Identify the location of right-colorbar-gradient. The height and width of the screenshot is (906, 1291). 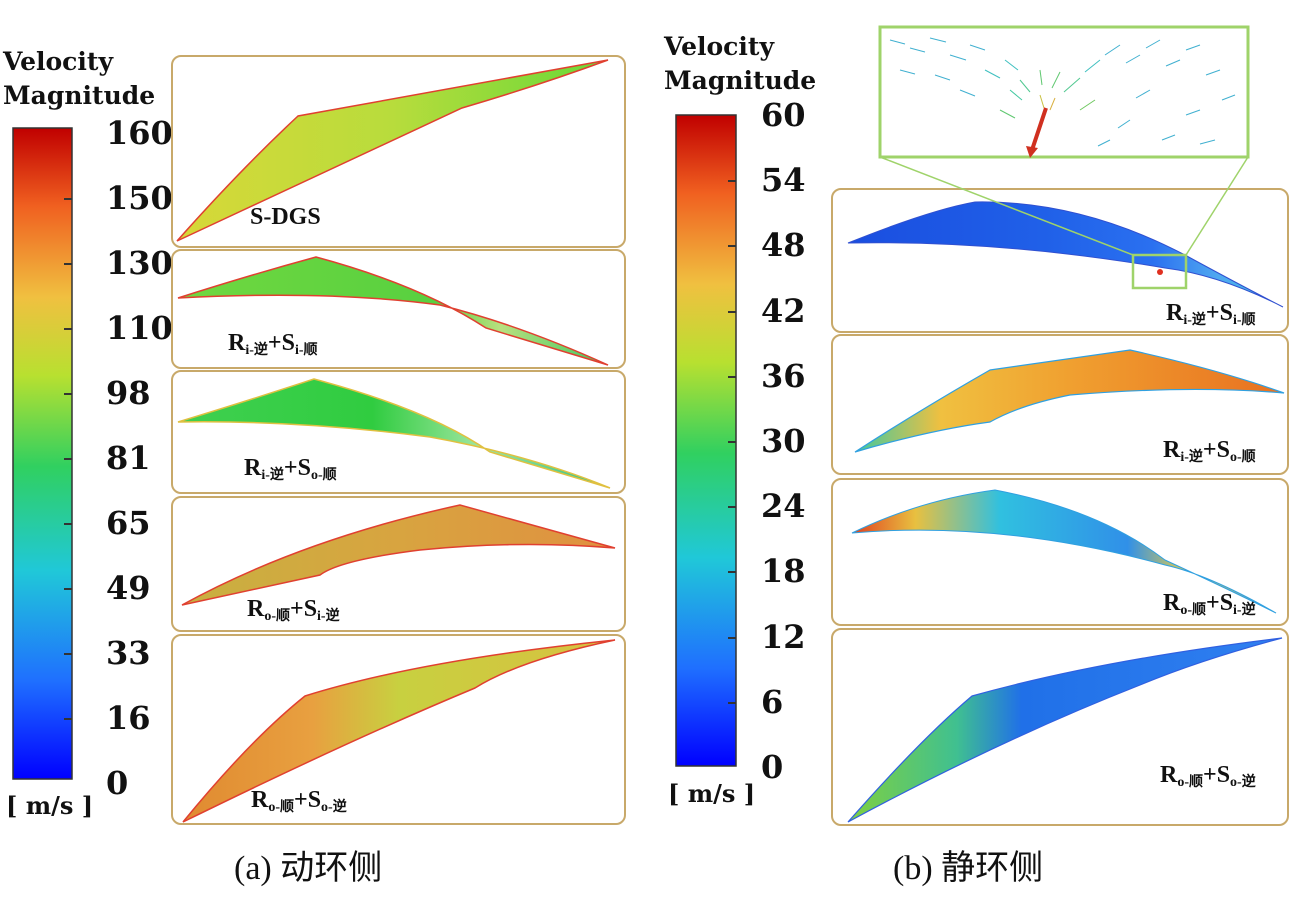
(706, 440).